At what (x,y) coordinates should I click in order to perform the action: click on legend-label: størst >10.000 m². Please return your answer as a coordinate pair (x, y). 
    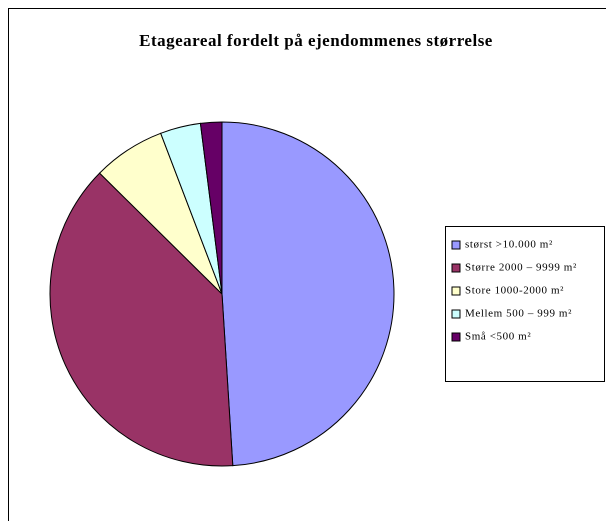
    Looking at the image, I should click on (509, 245).